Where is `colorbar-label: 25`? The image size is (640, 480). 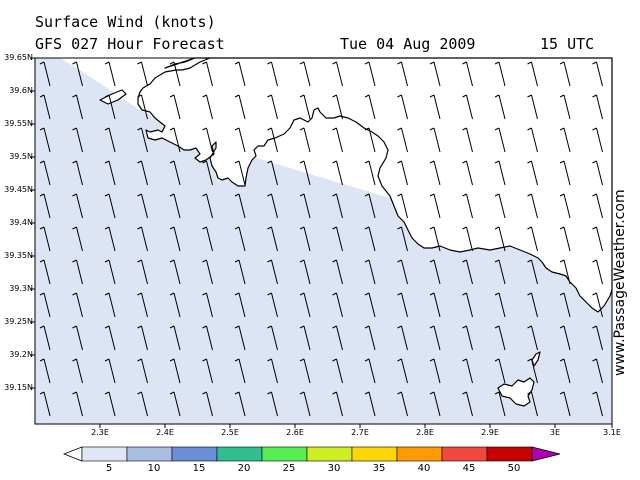 colorbar-label: 25 is located at coordinates (289, 468).